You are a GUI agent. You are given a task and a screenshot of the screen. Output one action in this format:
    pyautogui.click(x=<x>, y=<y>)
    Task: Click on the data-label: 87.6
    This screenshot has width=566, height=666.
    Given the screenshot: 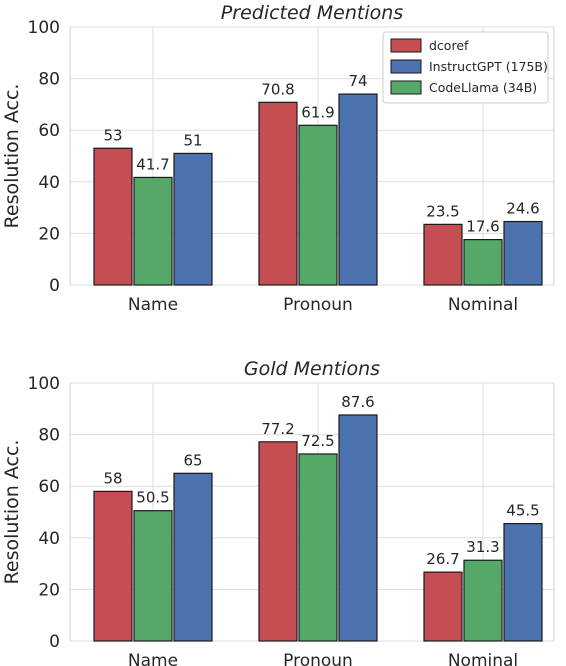 What is the action you would take?
    pyautogui.click(x=357, y=402)
    